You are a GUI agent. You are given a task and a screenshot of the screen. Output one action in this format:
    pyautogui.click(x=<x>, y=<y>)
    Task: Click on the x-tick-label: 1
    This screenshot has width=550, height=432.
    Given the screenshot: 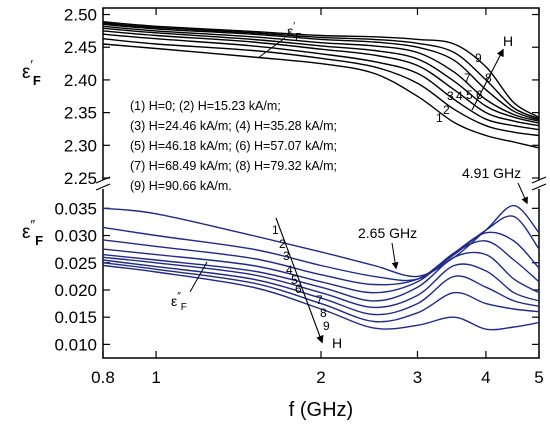 What is the action you would take?
    pyautogui.click(x=155, y=377)
    